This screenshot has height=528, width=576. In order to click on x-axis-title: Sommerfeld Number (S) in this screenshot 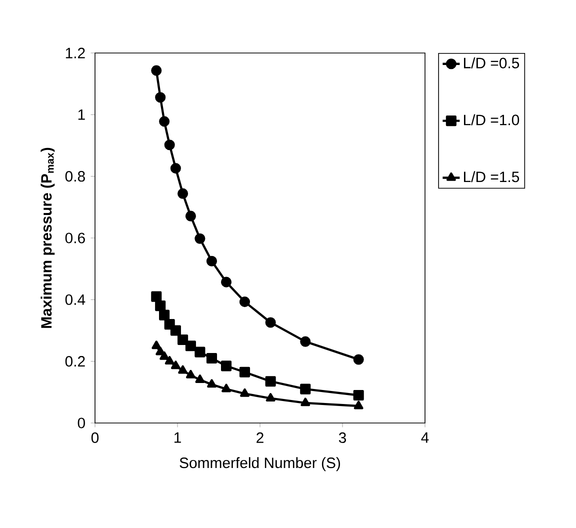, I will do `click(260, 464)`.